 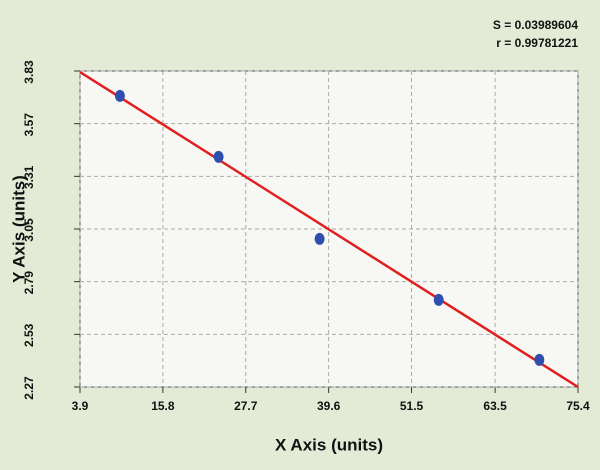 I want to click on y-tick-label: 2.53, so click(x=29, y=335).